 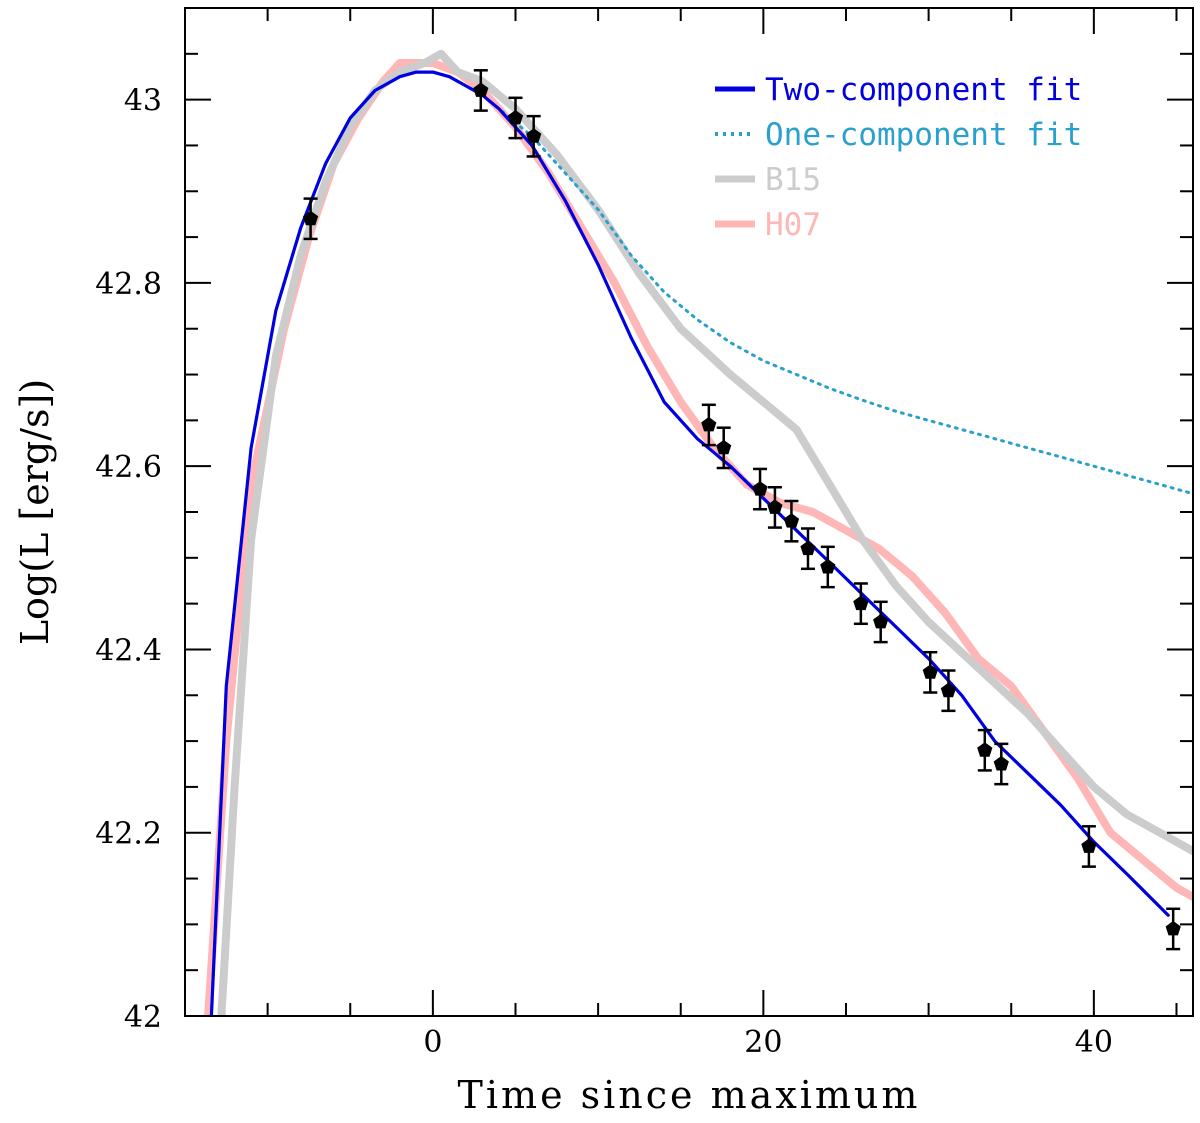 What do you see at coordinates (143, 1017) in the screenshot?
I see `y-tick-label: 42` at bounding box center [143, 1017].